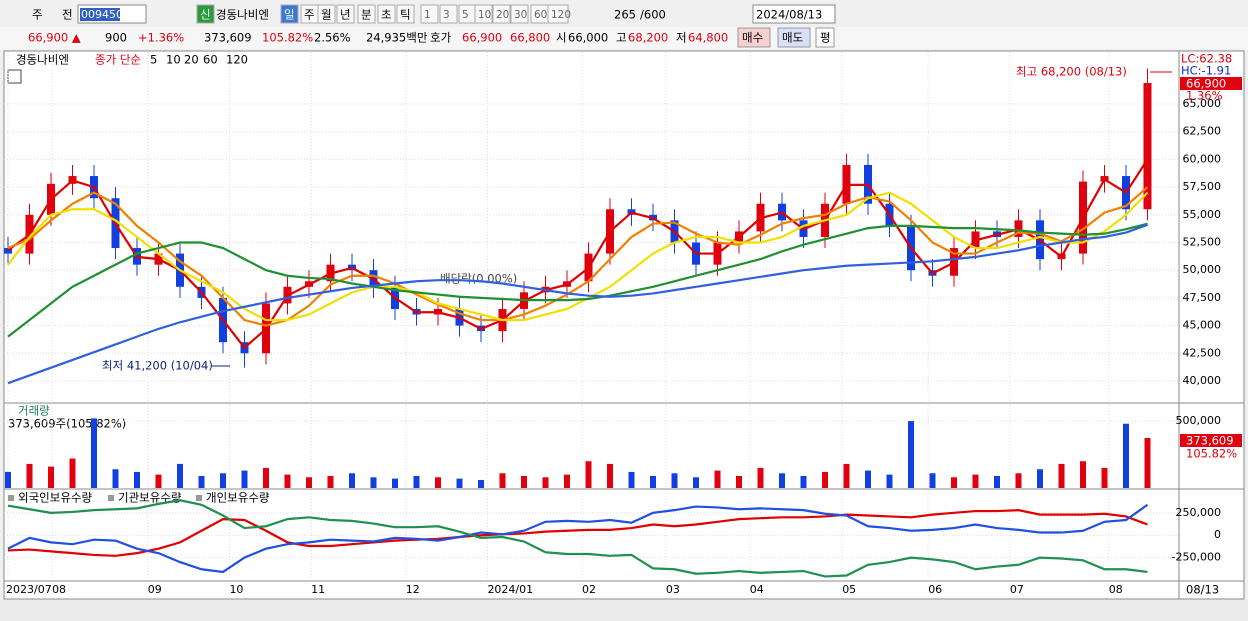 This screenshot has width=1248, height=621. Describe the element at coordinates (624, 610) in the screenshot. I see `scrollbar` at that location.